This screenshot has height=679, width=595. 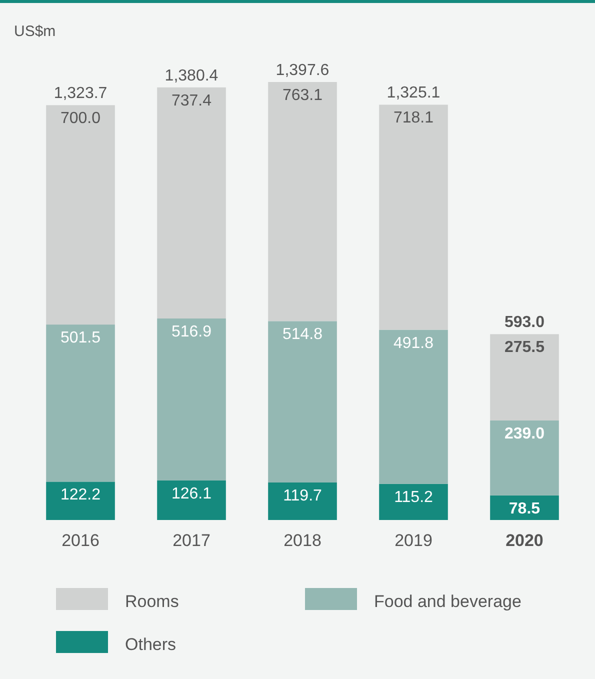 I want to click on total-label: 1,325.1, so click(x=413, y=93).